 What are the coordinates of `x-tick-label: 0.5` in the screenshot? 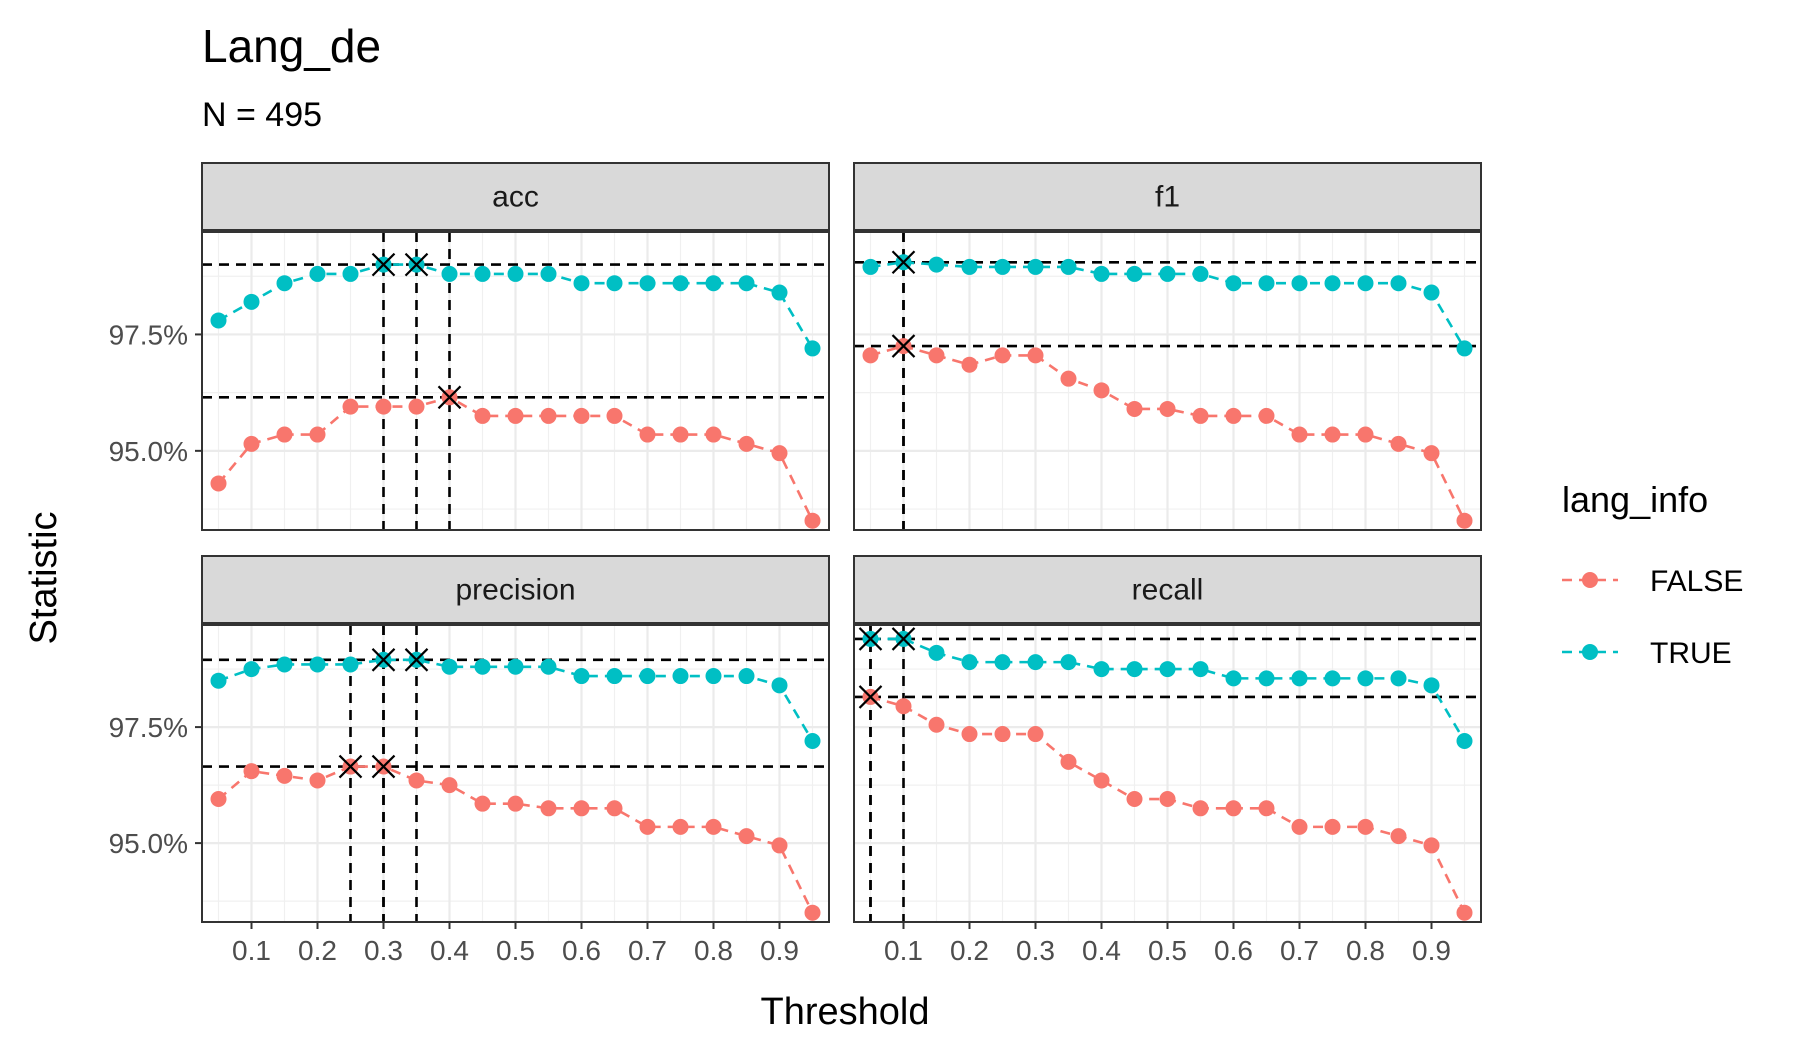 It's located at (515, 950).